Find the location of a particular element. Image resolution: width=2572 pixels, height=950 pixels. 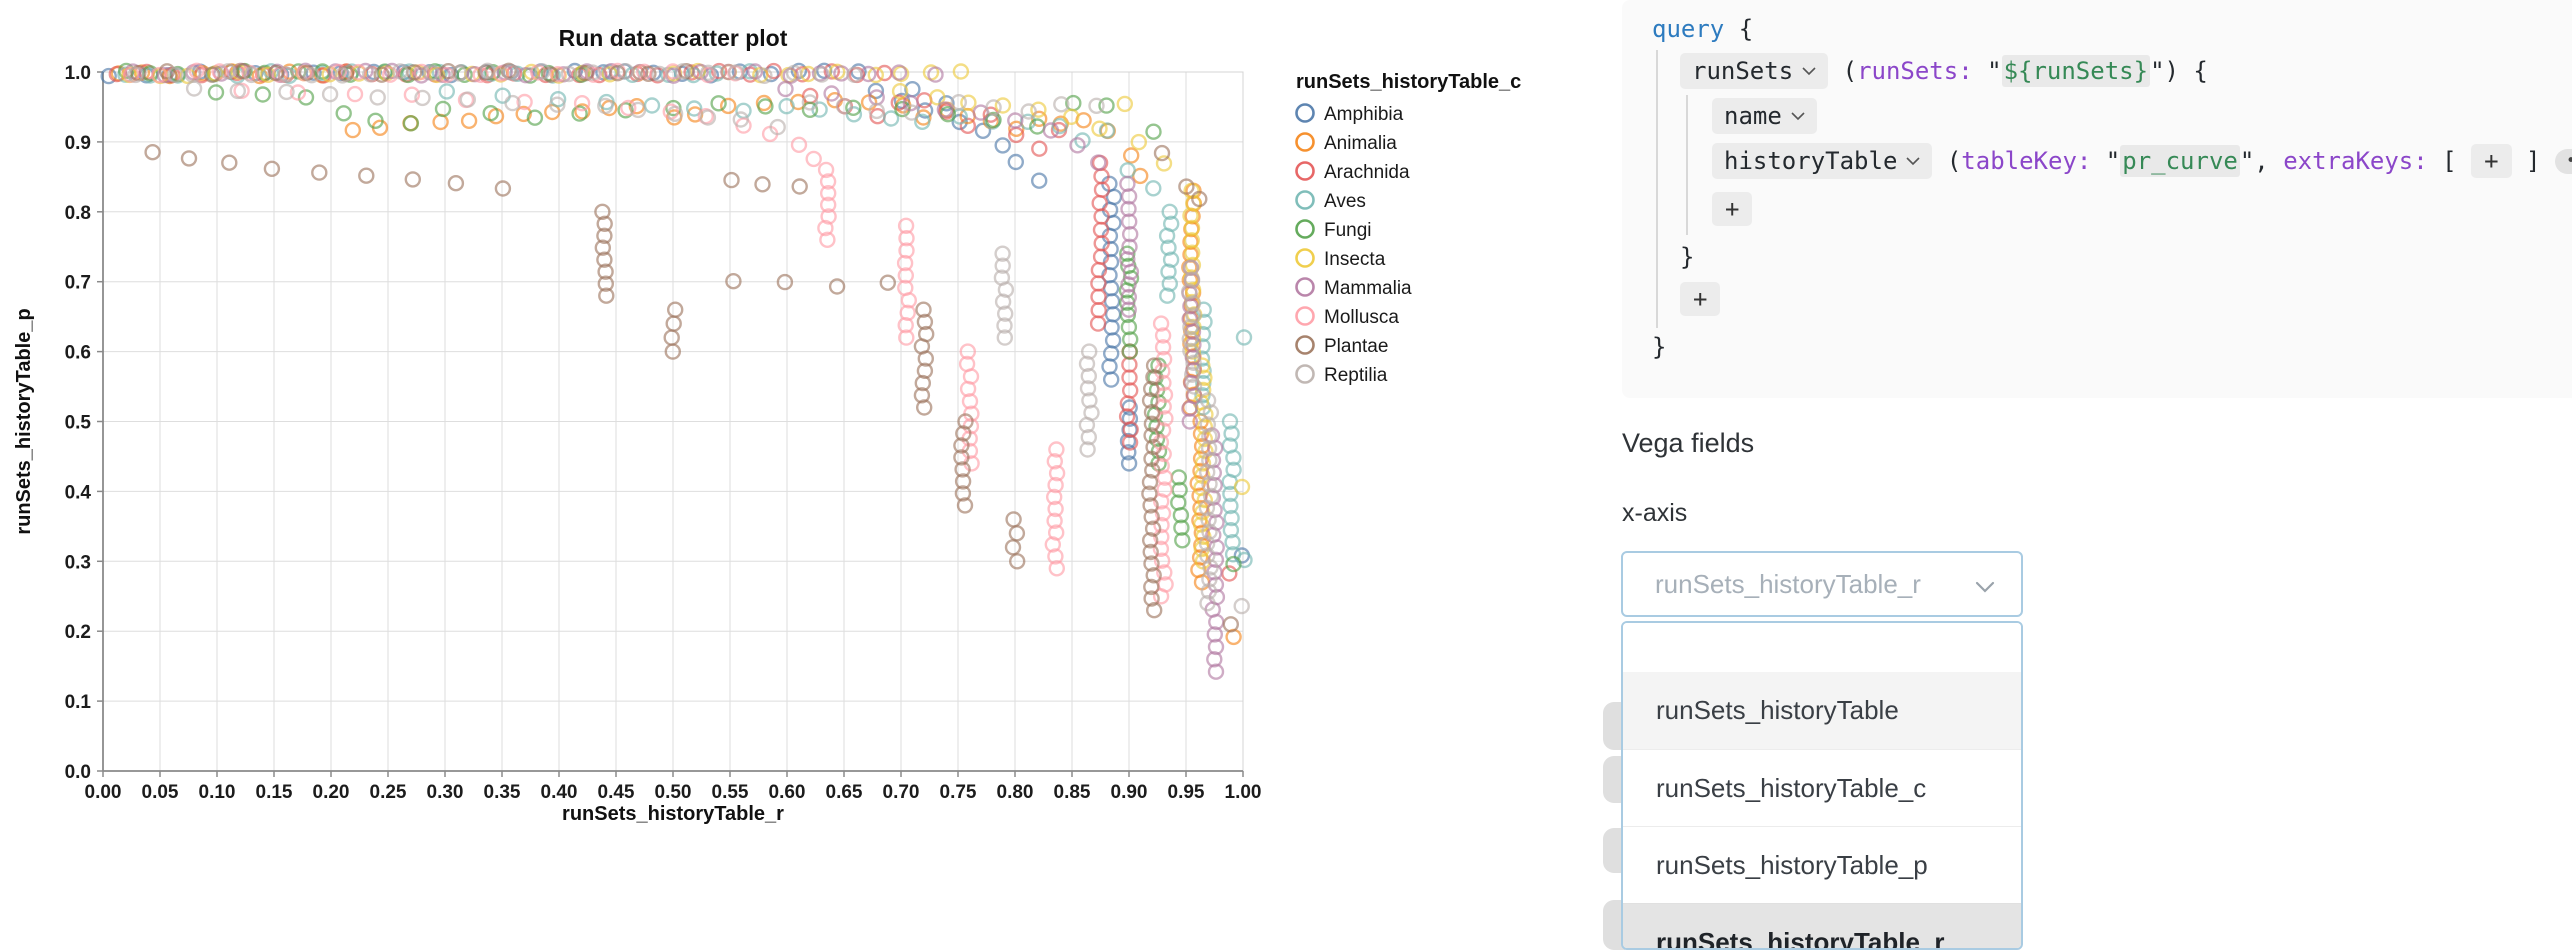

more-options-button: ••• is located at coordinates (2563, 161).